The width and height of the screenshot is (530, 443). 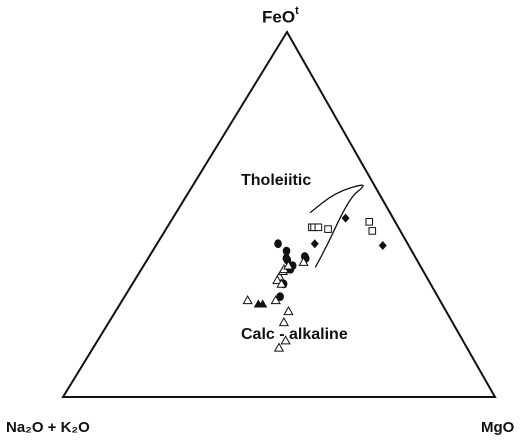 I want to click on sample-points, so click(x=314, y=282).